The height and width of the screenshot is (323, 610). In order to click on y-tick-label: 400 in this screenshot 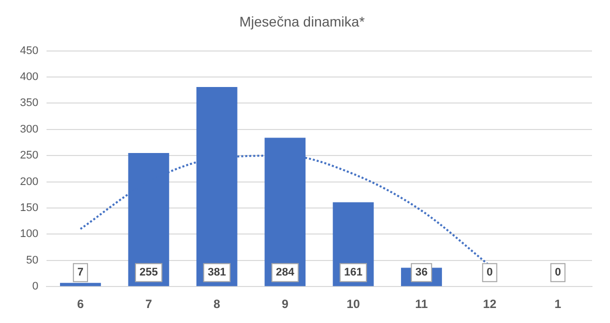, I will do `click(29, 77)`.